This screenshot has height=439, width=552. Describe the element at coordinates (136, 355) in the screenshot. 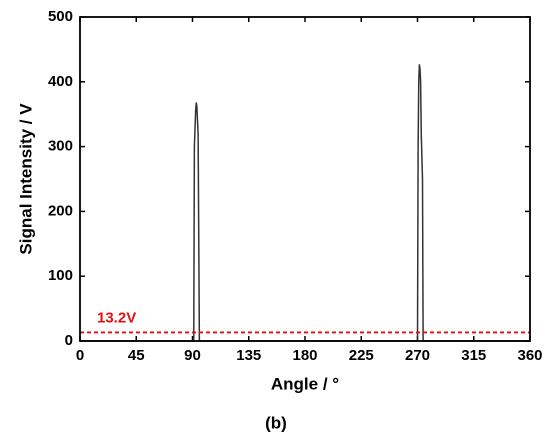

I see `x-tick-label: 45` at that location.